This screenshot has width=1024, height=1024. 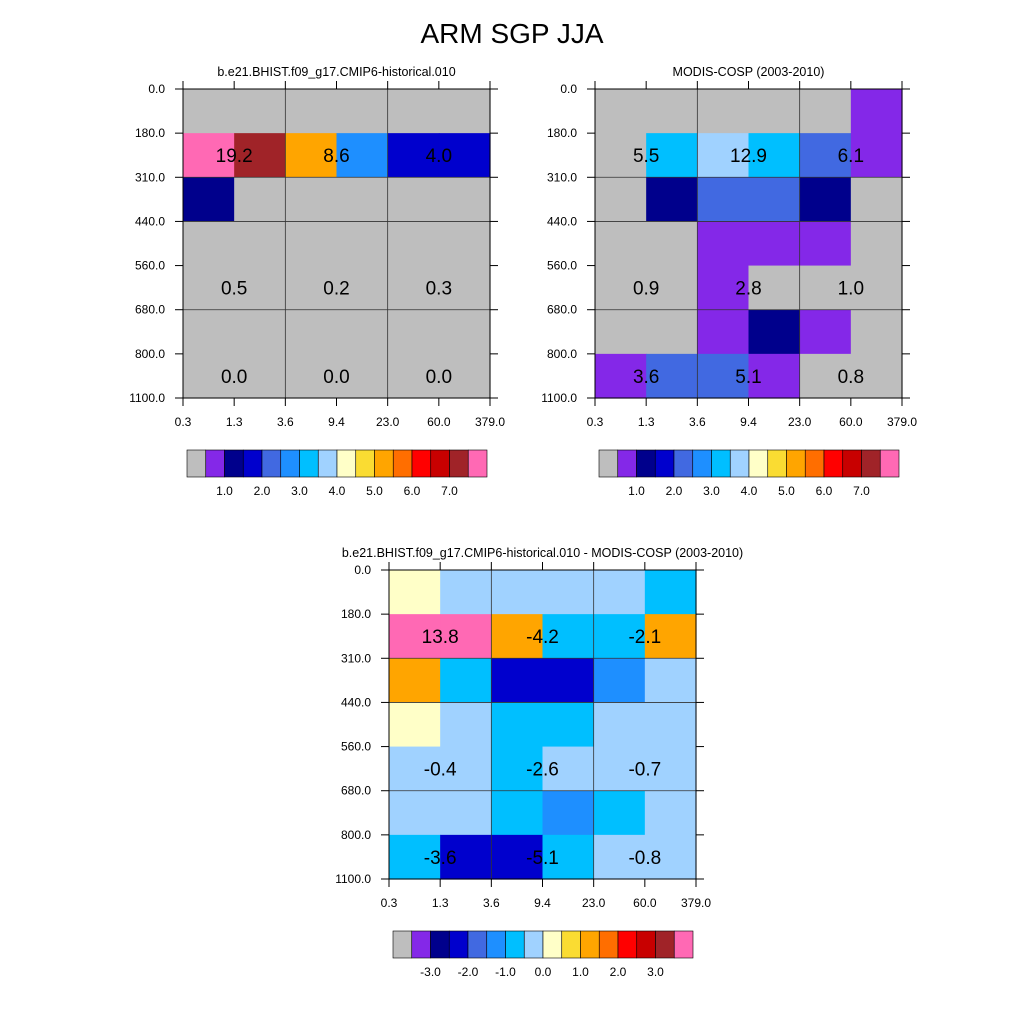 I want to click on x-tick-label: 0.3, so click(x=595, y=422).